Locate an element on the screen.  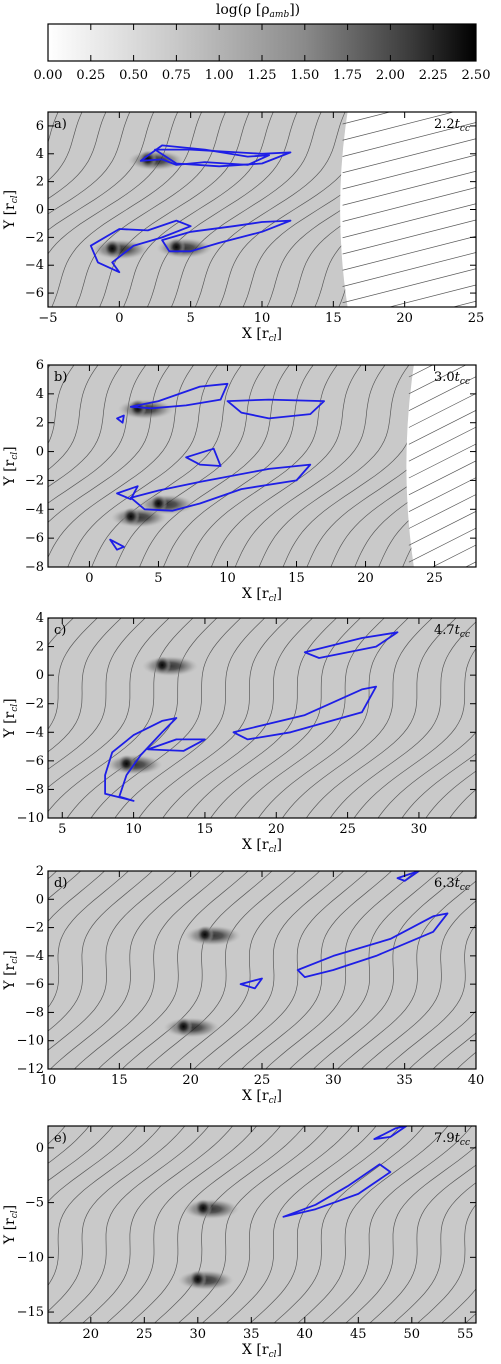
y-tick-label: 6 is located at coordinates (40, 126).